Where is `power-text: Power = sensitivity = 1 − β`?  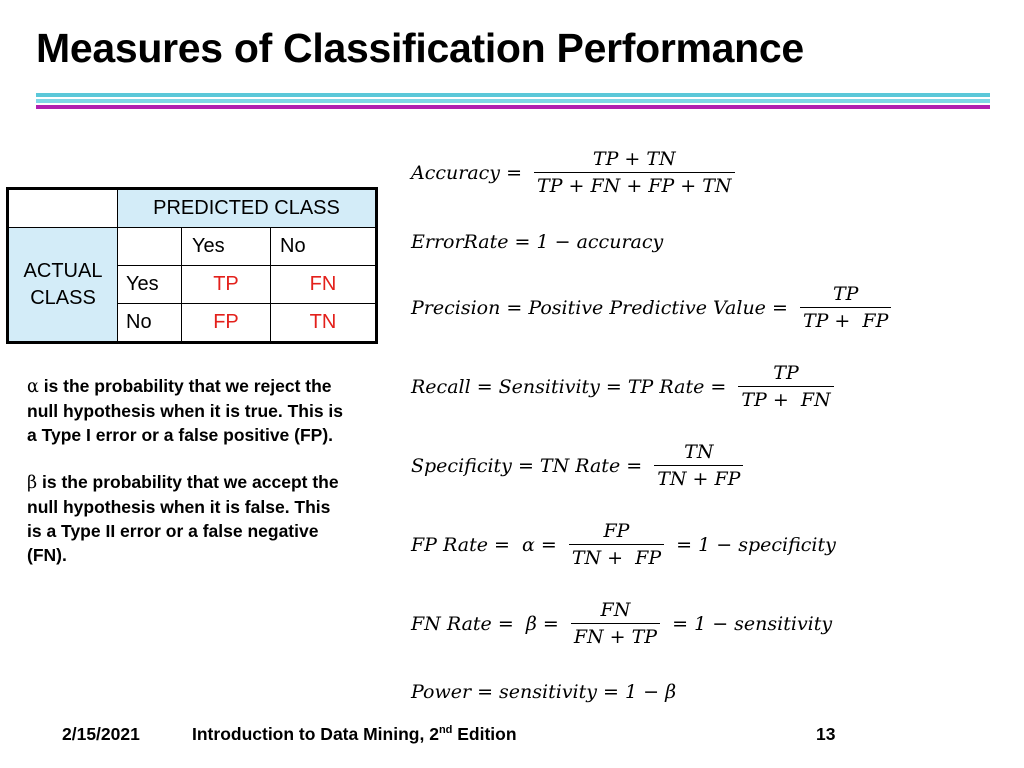 power-text: Power = sensitivity = 1 − β is located at coordinates (544, 692).